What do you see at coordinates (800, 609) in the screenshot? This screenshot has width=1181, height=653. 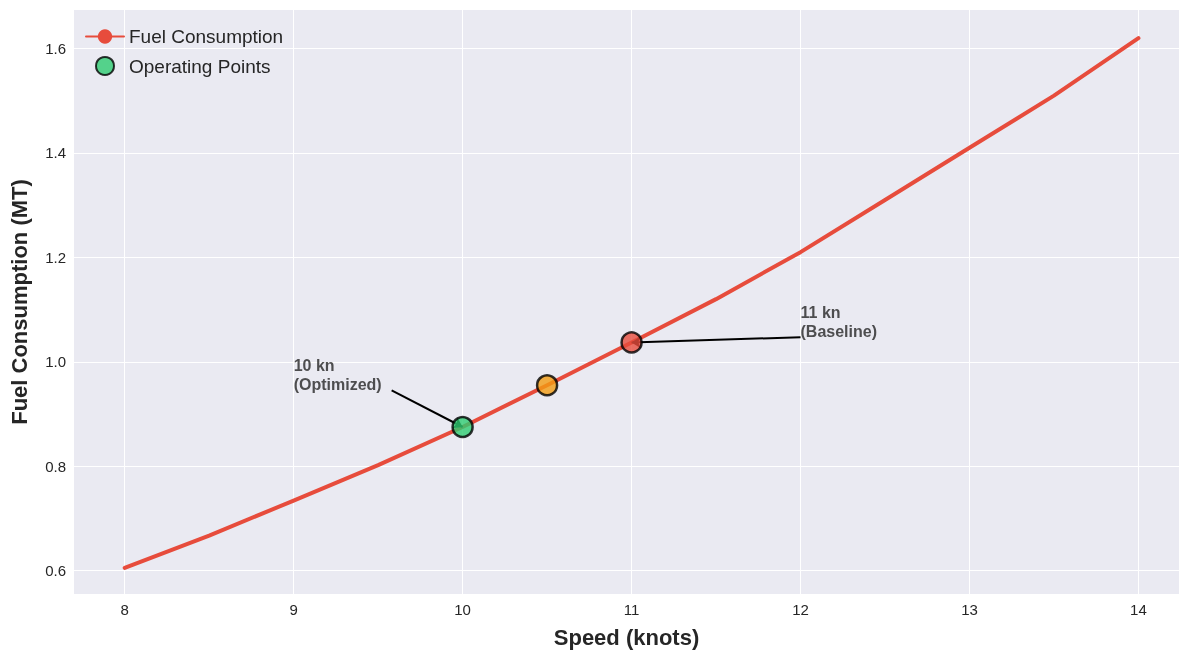 I see `x-tick-label: 12` at bounding box center [800, 609].